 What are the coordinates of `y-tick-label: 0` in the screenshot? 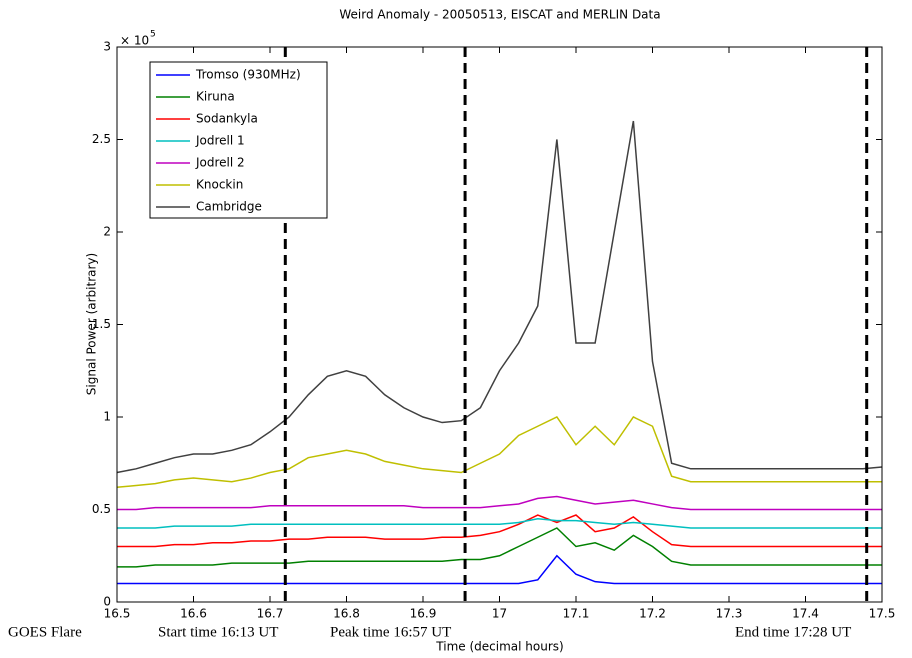 It's located at (107, 602).